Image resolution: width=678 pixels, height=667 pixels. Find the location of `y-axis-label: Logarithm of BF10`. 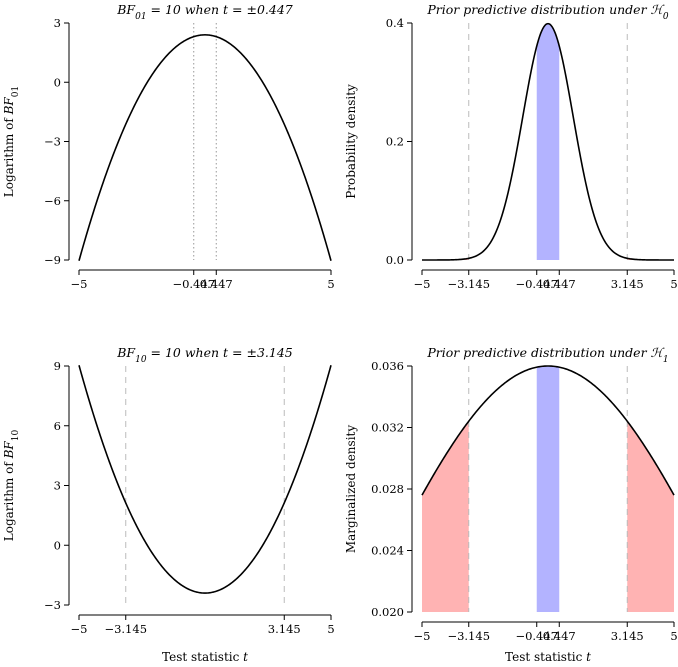

y-axis-label: Logarithm of BF10 is located at coordinates (11, 486).